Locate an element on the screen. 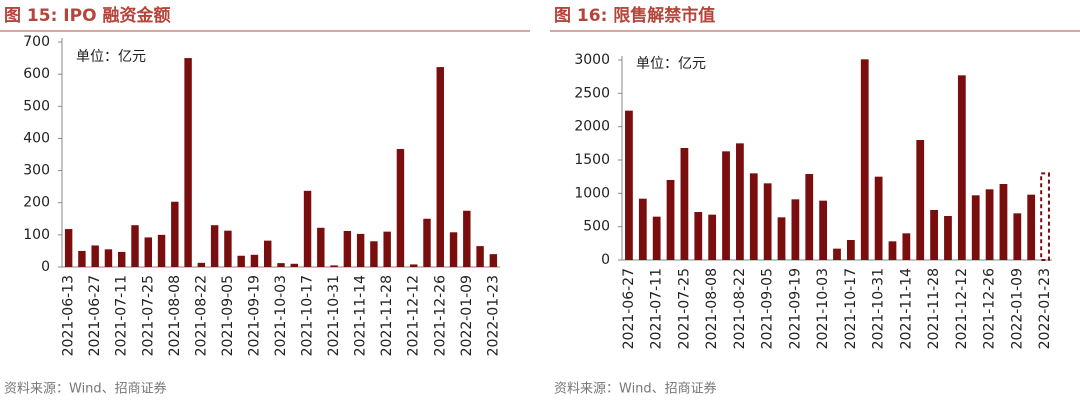 The image size is (1080, 401). source-note: 资料来源：Wind、招商证券 is located at coordinates (85, 389).